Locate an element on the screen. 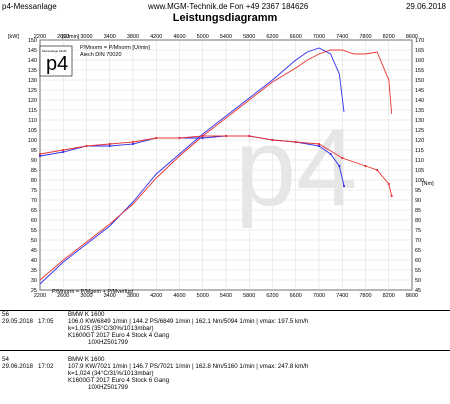 Image resolution: width=450 pixels, height=404 pixels. legend-bottom: P/Mnorm = P/Mgem + P/Mverlust is located at coordinates (93, 292).